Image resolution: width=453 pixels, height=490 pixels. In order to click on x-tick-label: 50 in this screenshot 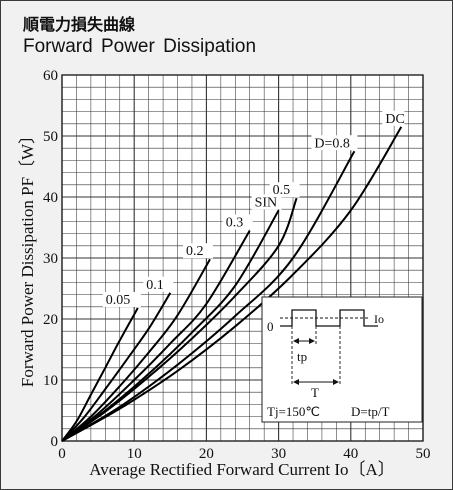, I will do `click(423, 454)`.